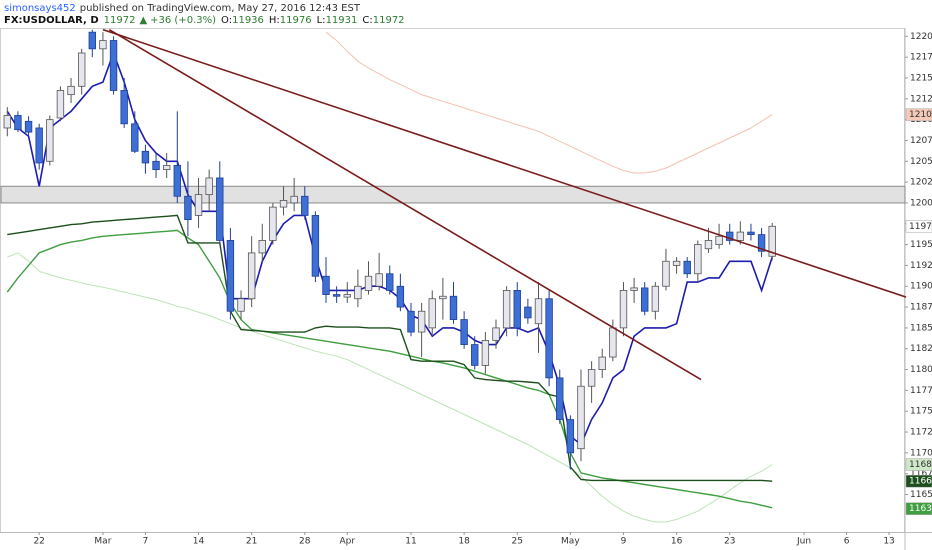 Image resolution: width=932 pixels, height=550 pixels. What do you see at coordinates (921, 391) in the screenshot?
I see `y-tick-label: 11775` at bounding box center [921, 391].